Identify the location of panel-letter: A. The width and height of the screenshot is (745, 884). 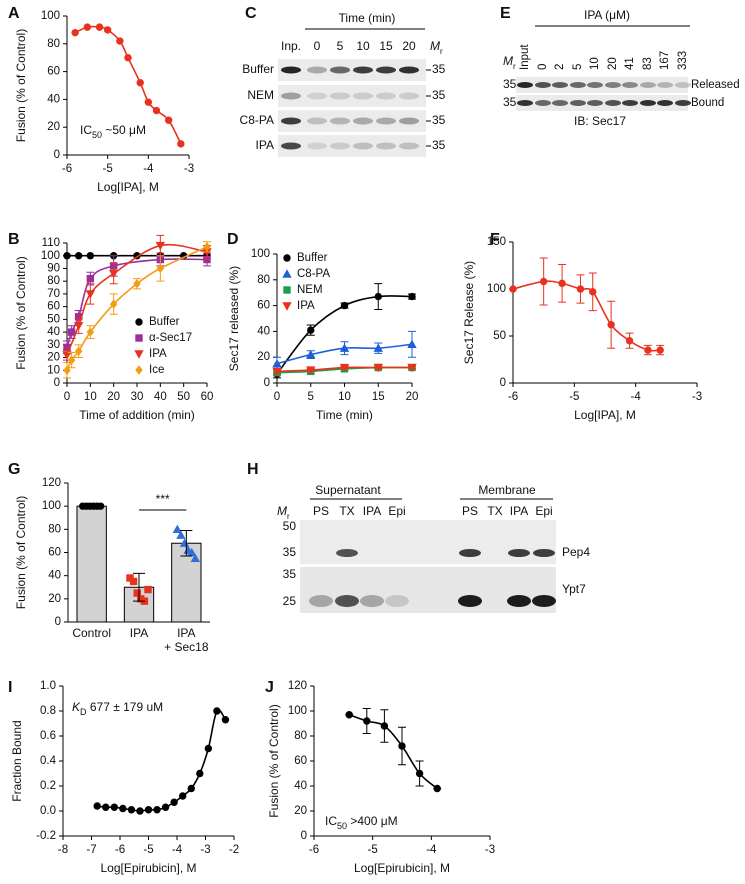
(14, 13).